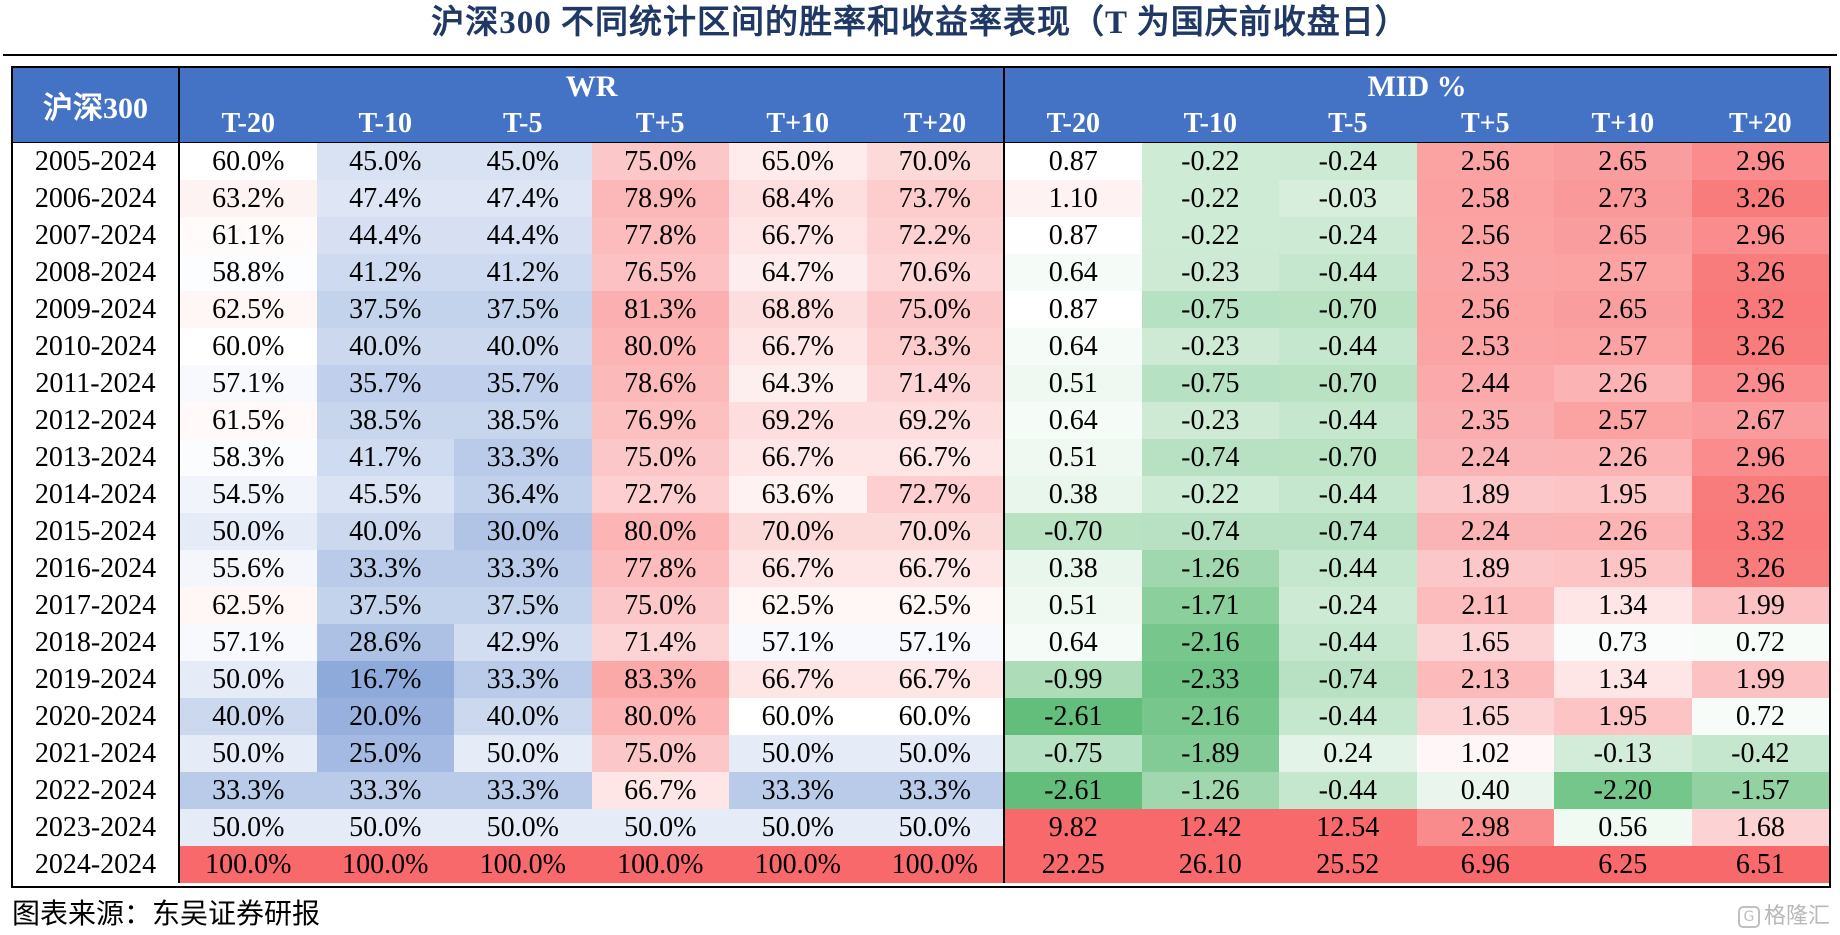 The height and width of the screenshot is (935, 1840). I want to click on wr-cell: 38.5%, so click(523, 420).